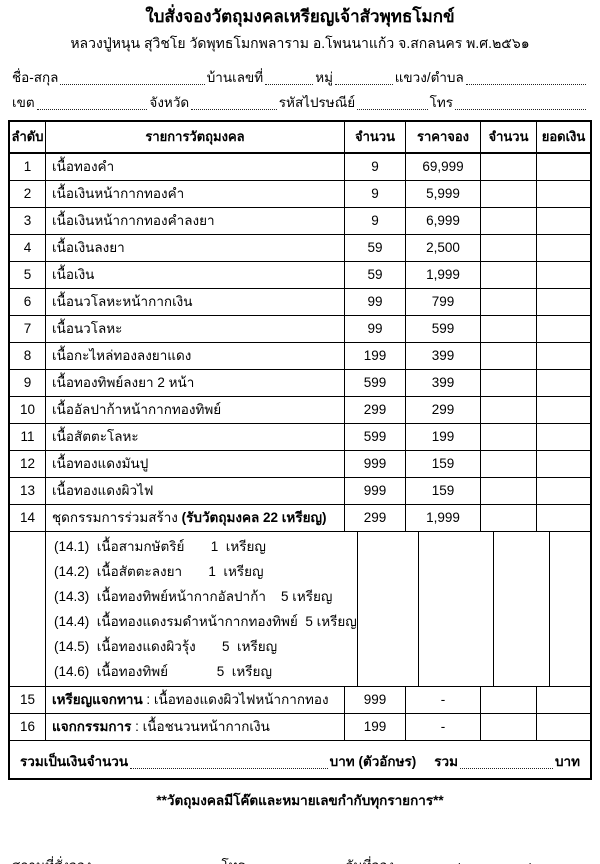 This screenshot has height=864, width=600. Describe the element at coordinates (374, 137) in the screenshot. I see `header-qty: จำนวน` at that location.